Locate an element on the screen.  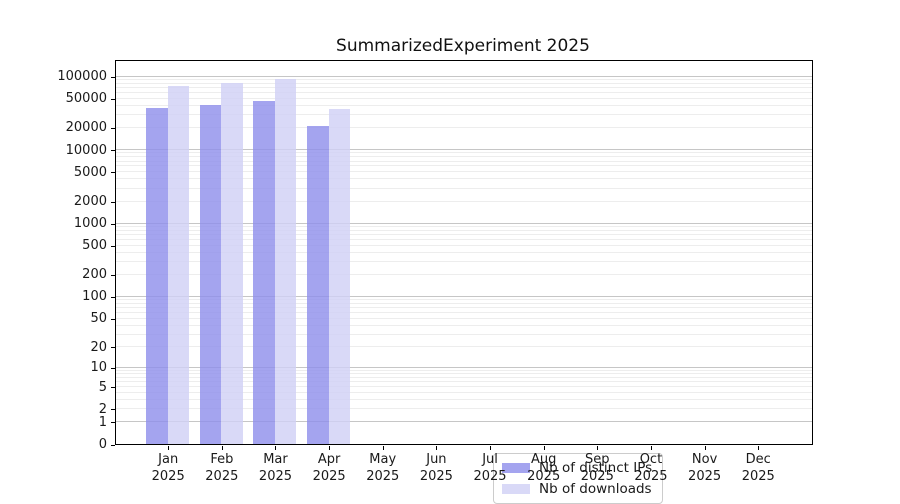
x-tick-label-jul: Jul 2025 is located at coordinates (490, 468).